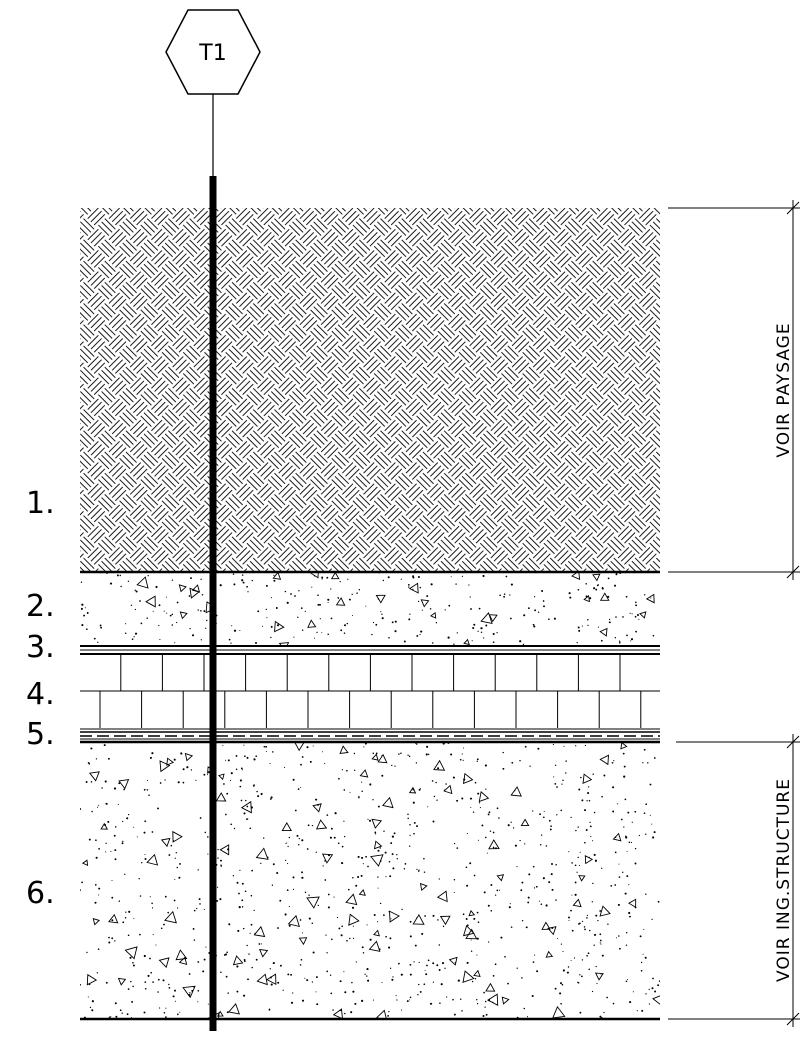  I want to click on layer-label-1: 1., so click(40, 503).